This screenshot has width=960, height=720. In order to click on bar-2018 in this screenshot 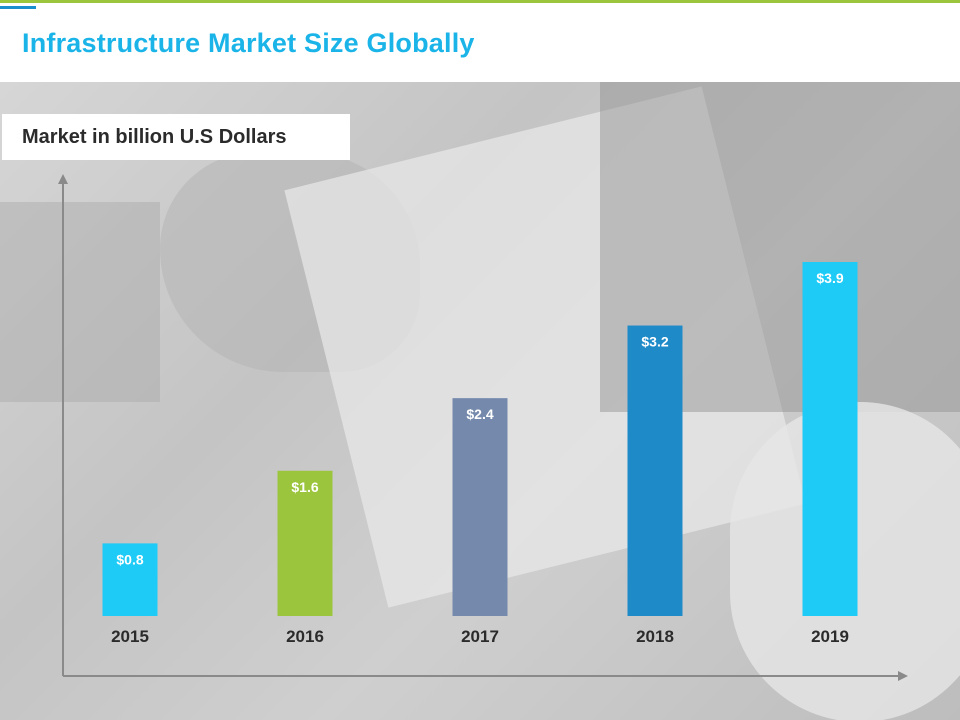, I will do `click(655, 470)`.